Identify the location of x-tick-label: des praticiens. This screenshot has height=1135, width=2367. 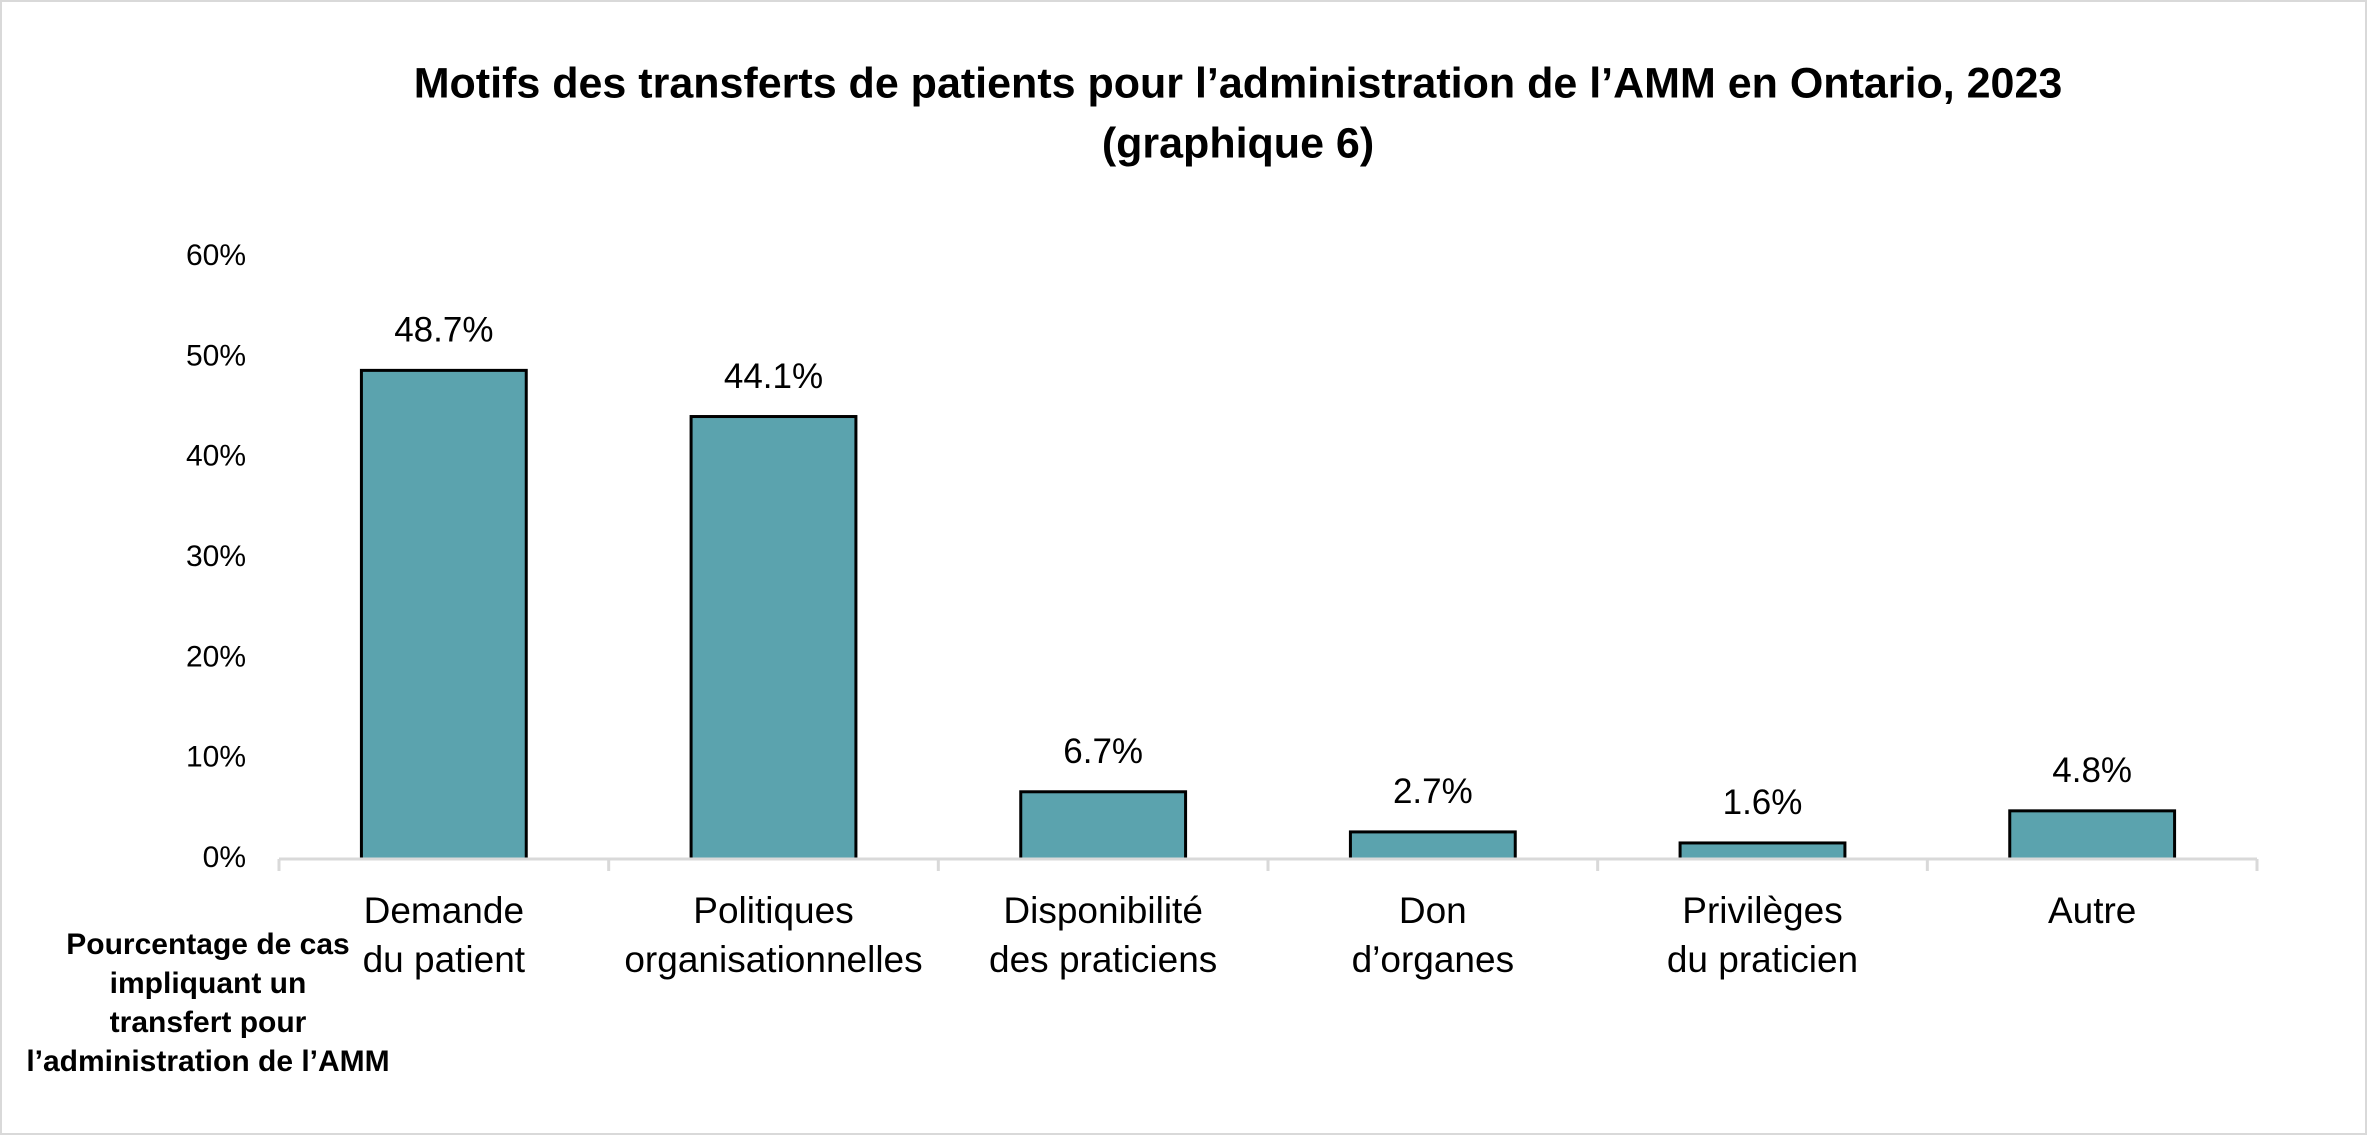
(1103, 959).